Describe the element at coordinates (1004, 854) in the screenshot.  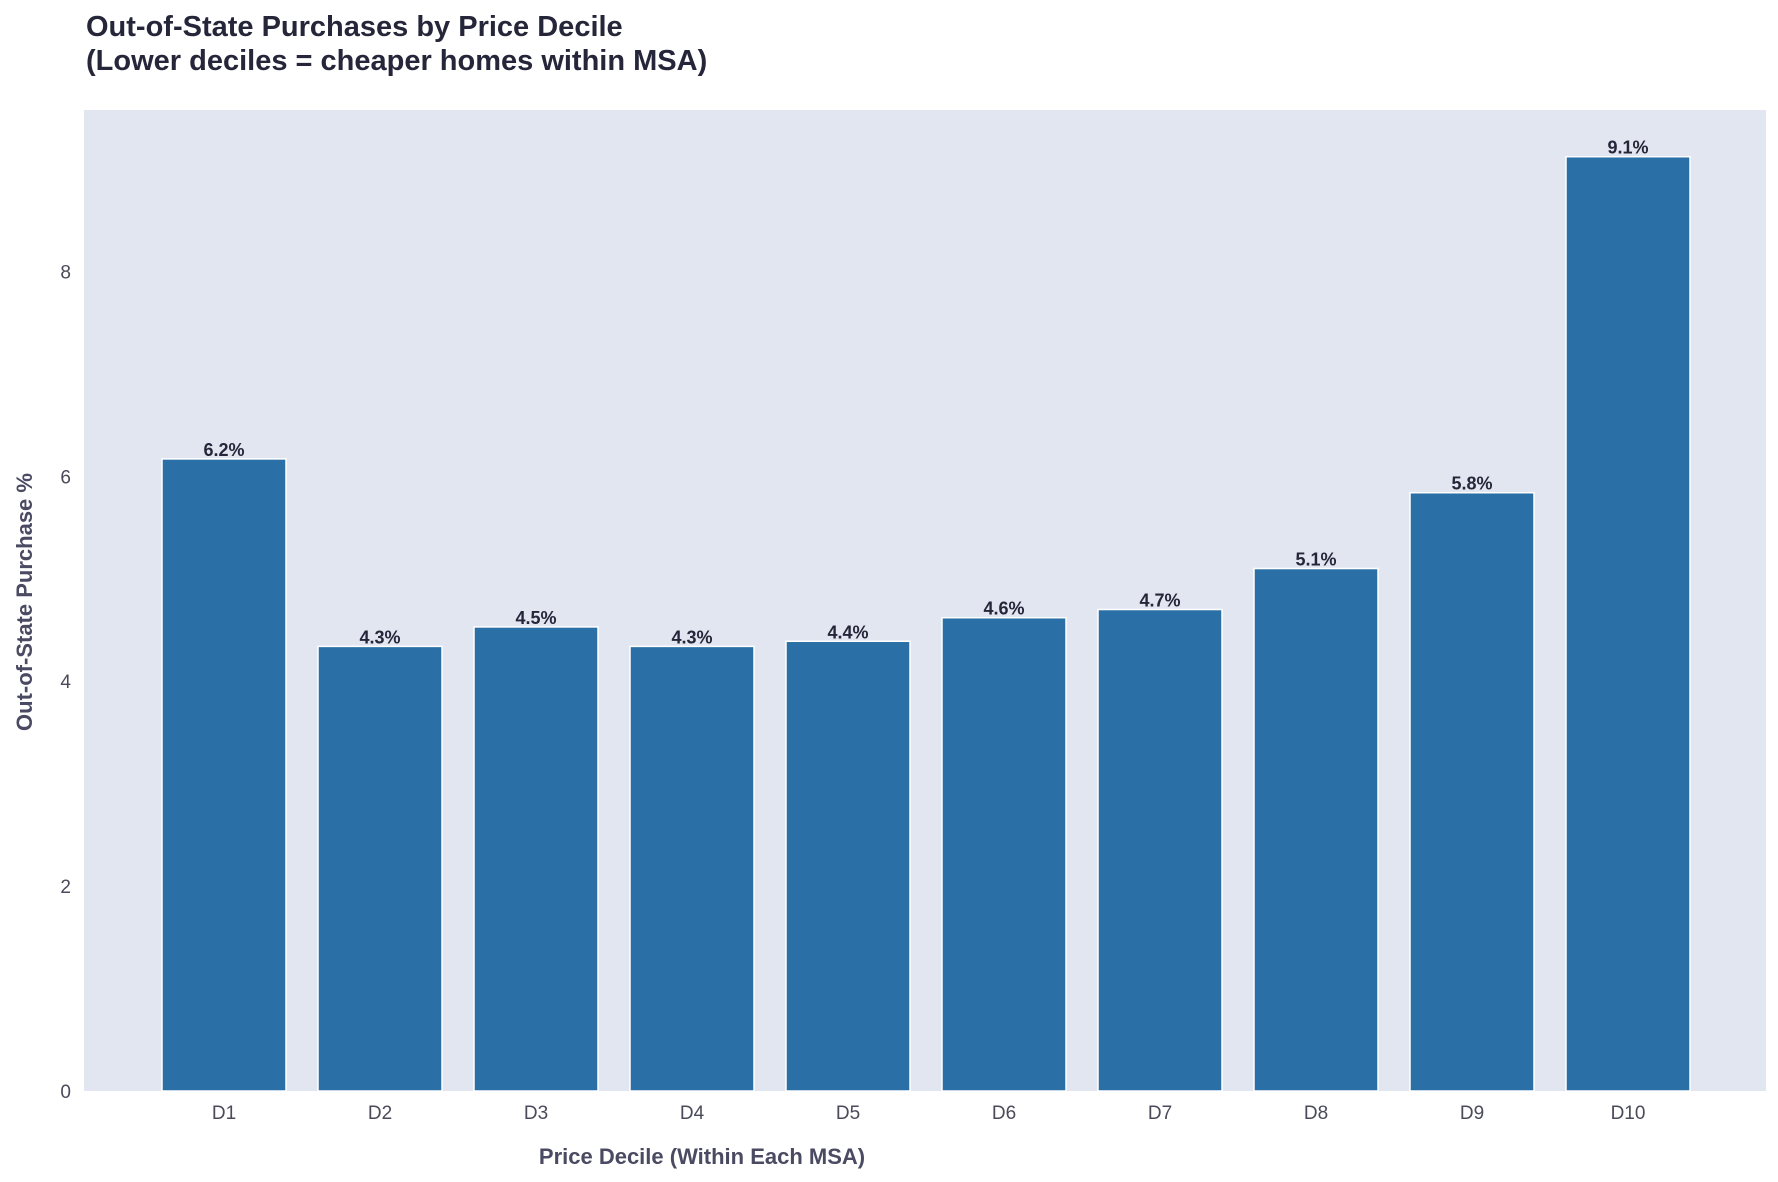
I see `bar-d6` at that location.